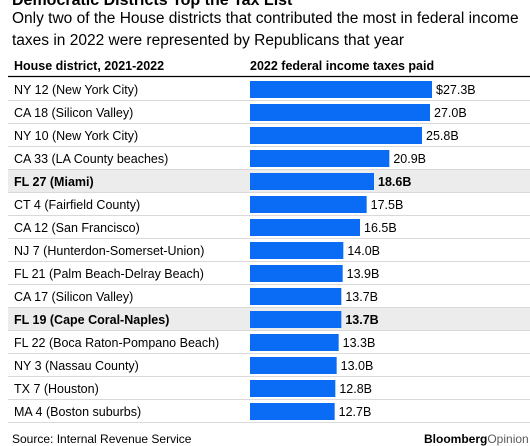 This screenshot has height=446, width=530. I want to click on district-label: TX 7 (Houston), so click(56, 389).